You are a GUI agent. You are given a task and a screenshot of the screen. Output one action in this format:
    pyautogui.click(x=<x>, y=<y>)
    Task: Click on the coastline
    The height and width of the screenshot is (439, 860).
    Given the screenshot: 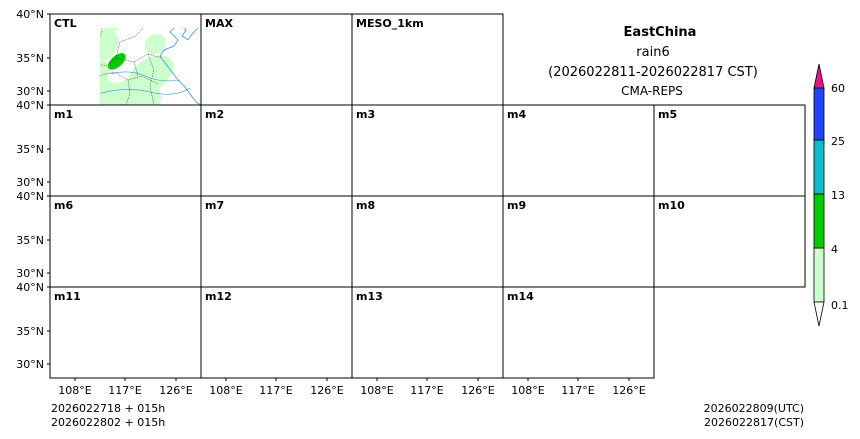 What is the action you would take?
    pyautogui.click(x=180, y=67)
    